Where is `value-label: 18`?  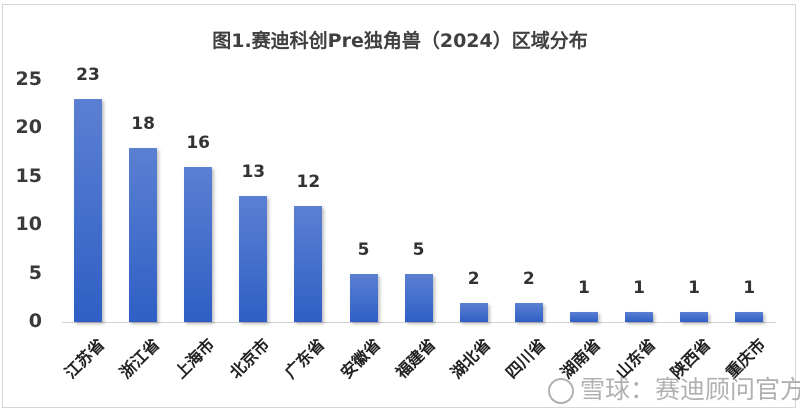 value-label: 18 is located at coordinates (143, 123).